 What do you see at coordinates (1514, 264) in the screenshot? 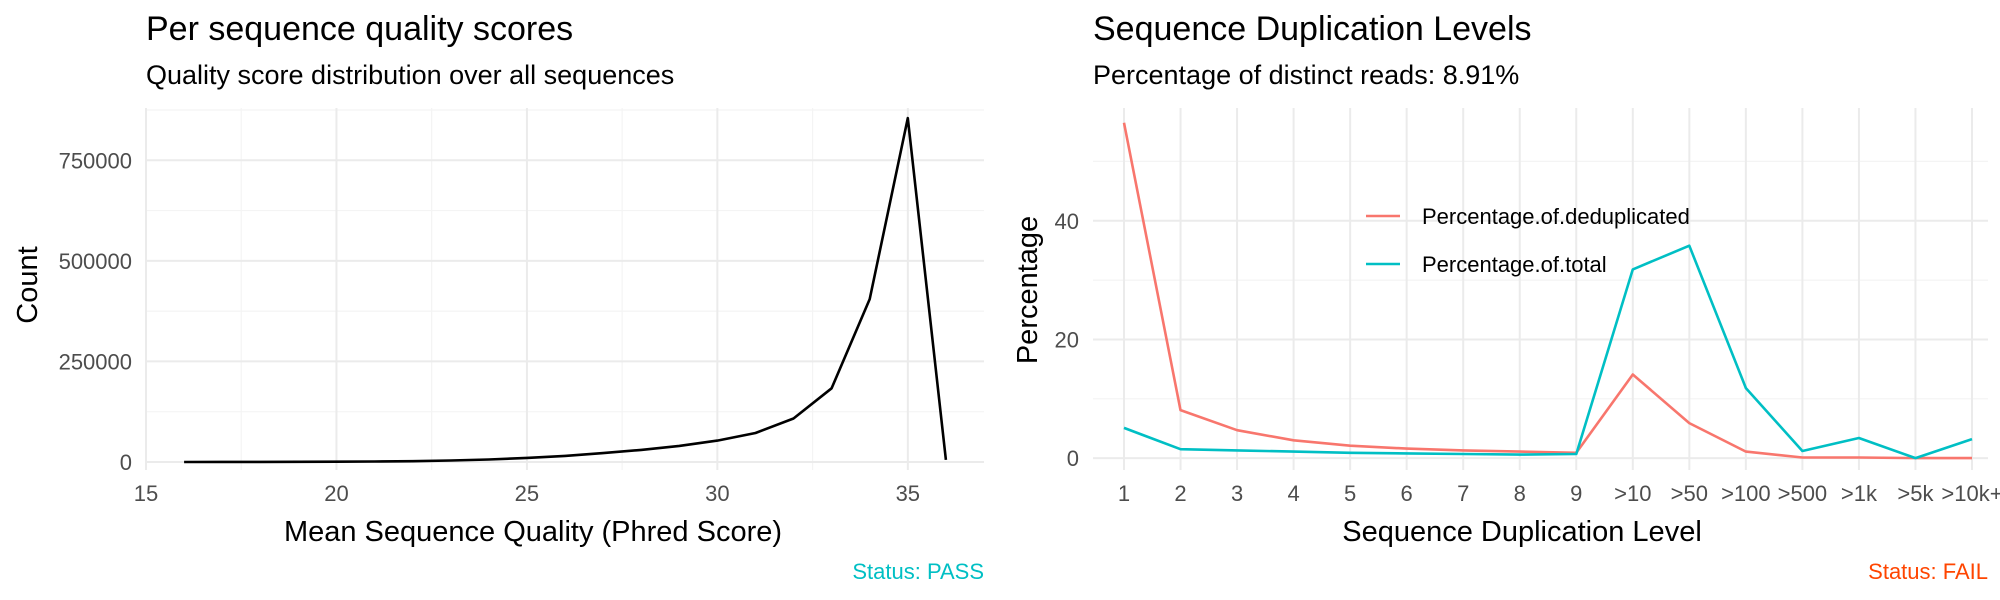
I see `legend-label: Percentage.of.total` at bounding box center [1514, 264].